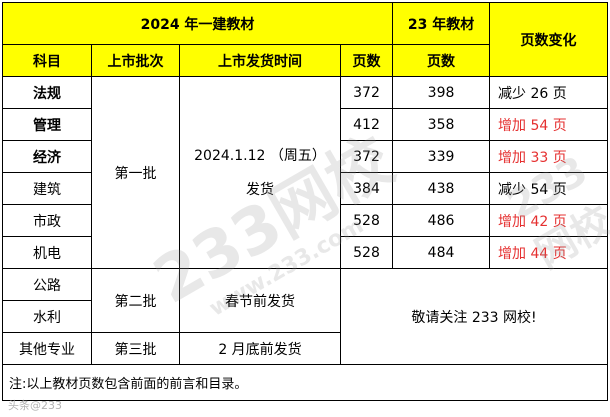 The height and width of the screenshot is (417, 610). I want to click on change-cell: 减少 26 页, so click(549, 92).